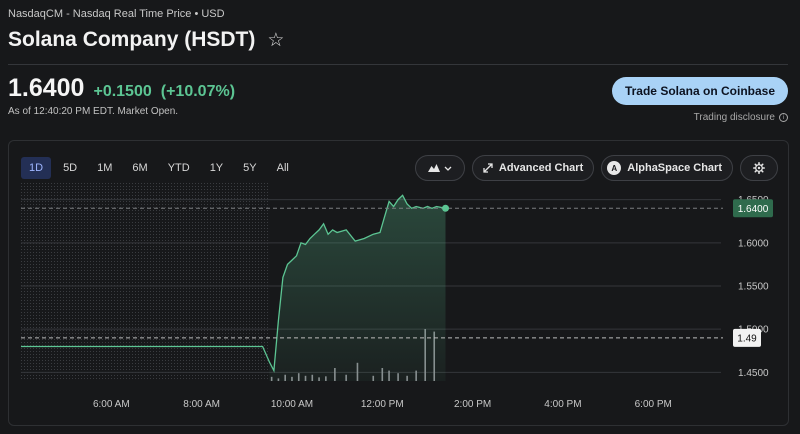 The height and width of the screenshot is (434, 800). What do you see at coordinates (488, 168) in the screenshot?
I see `expand-icon` at bounding box center [488, 168].